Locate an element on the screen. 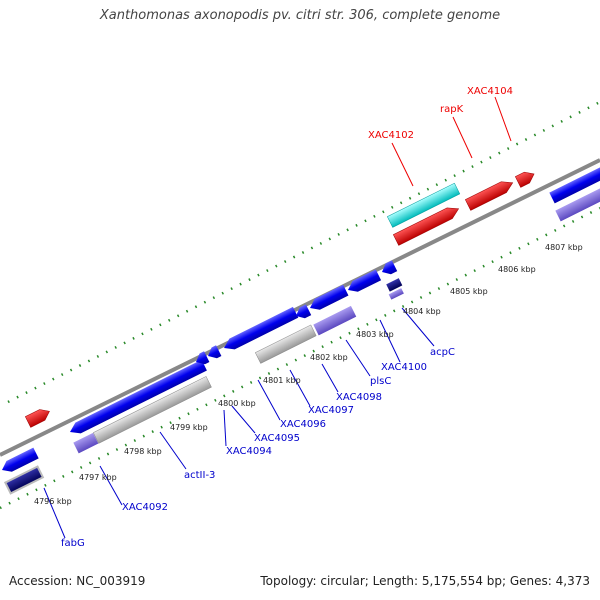  tick-label-4799: 4799 kbp is located at coordinates (189, 427).